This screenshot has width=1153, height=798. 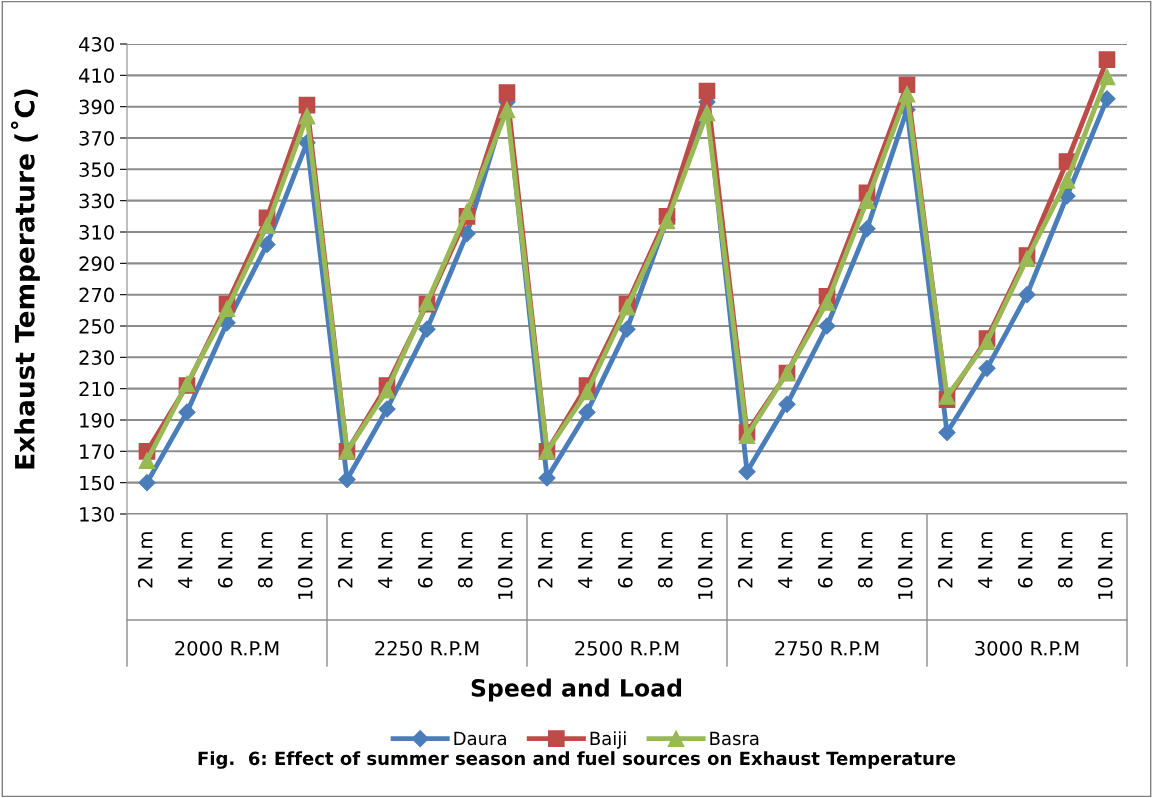 What do you see at coordinates (96, 357) in the screenshot?
I see `y-tick-label: 230` at bounding box center [96, 357].